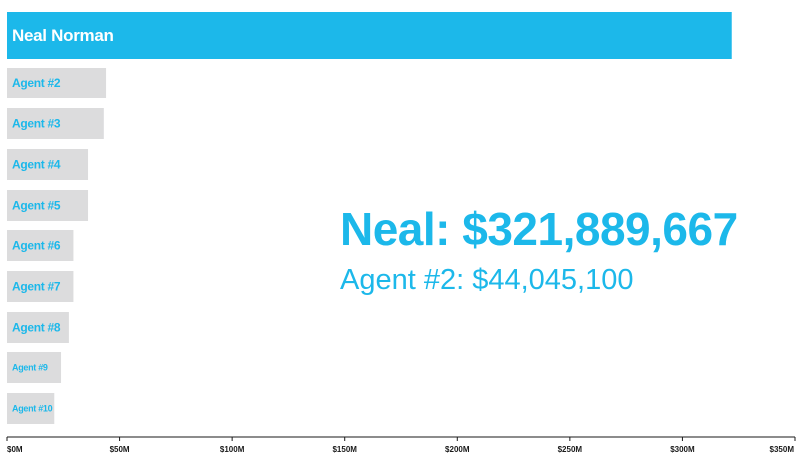 This screenshot has height=461, width=800. I want to click on x-tick-label-5: $250M, so click(570, 449).